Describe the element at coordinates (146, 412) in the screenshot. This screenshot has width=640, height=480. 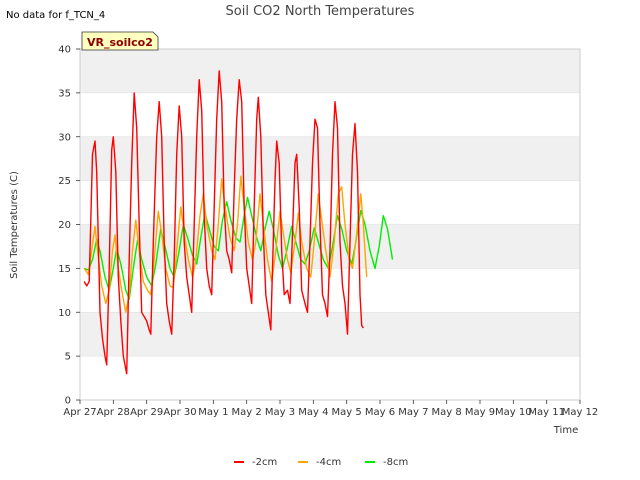
I see `x-tick-label: Apr 29` at that location.